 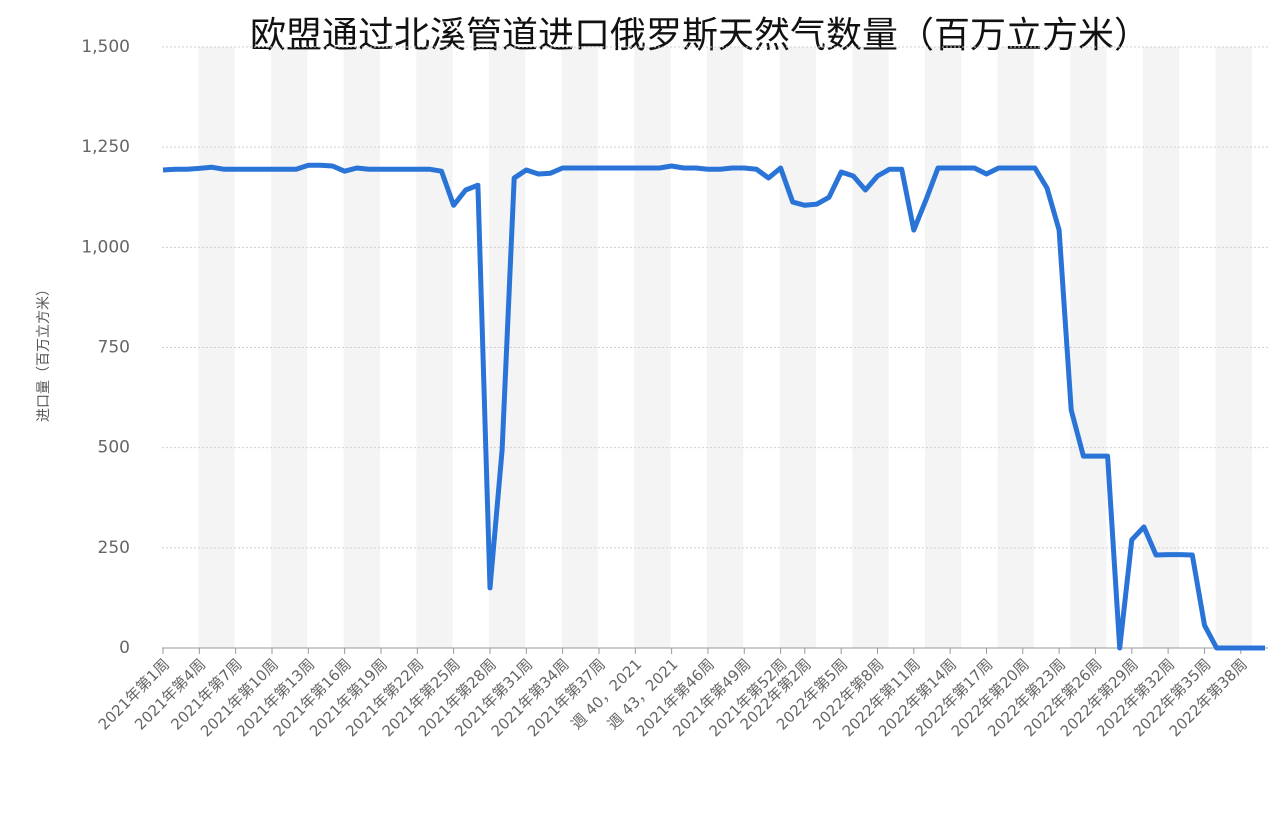 What do you see at coordinates (105, 147) in the screenshot?
I see `y-tick-label: 1,250` at bounding box center [105, 147].